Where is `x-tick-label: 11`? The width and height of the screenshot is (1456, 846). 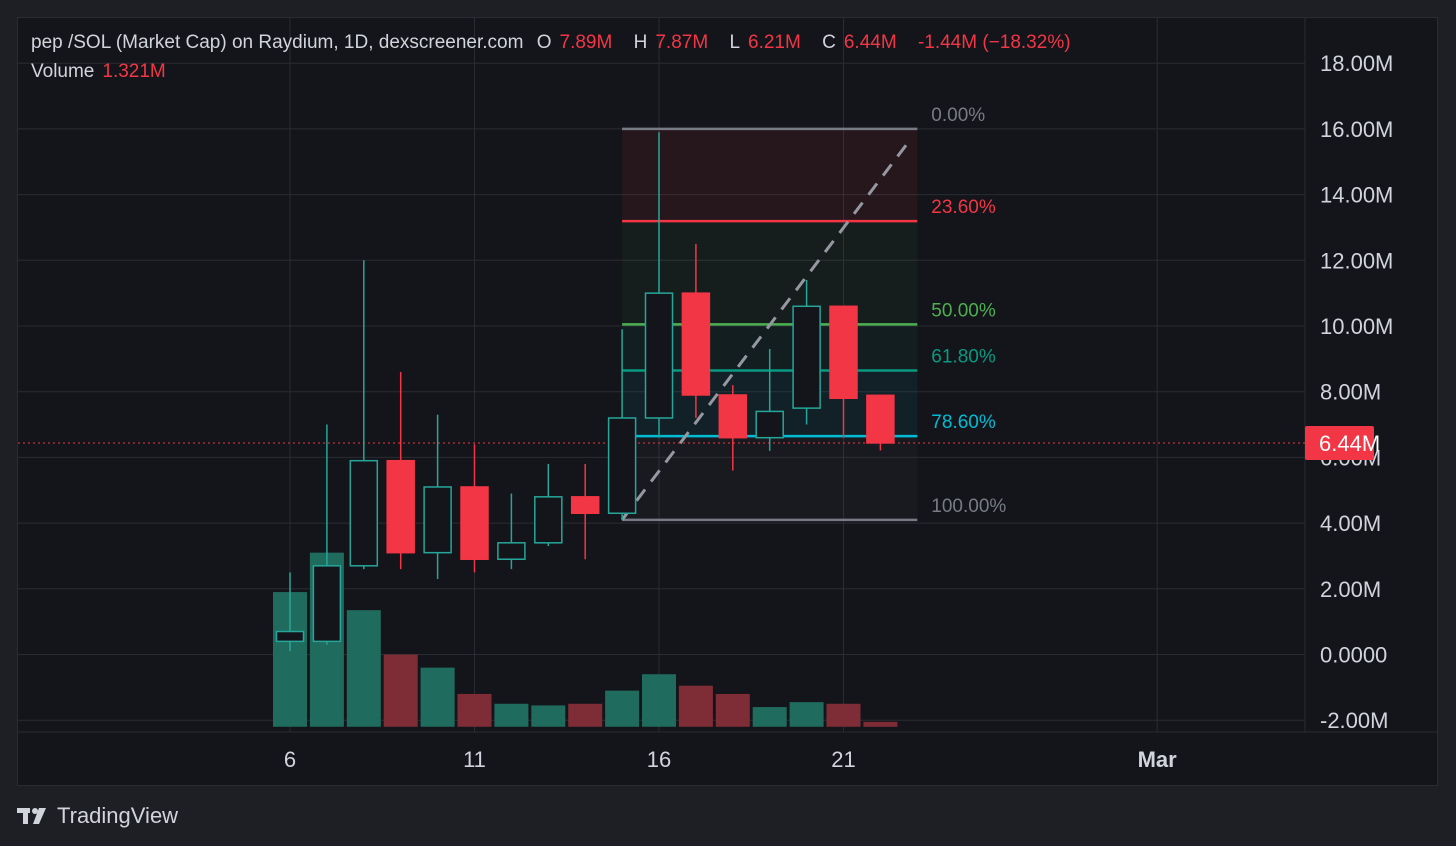
x-tick-label: 11 is located at coordinates (474, 759).